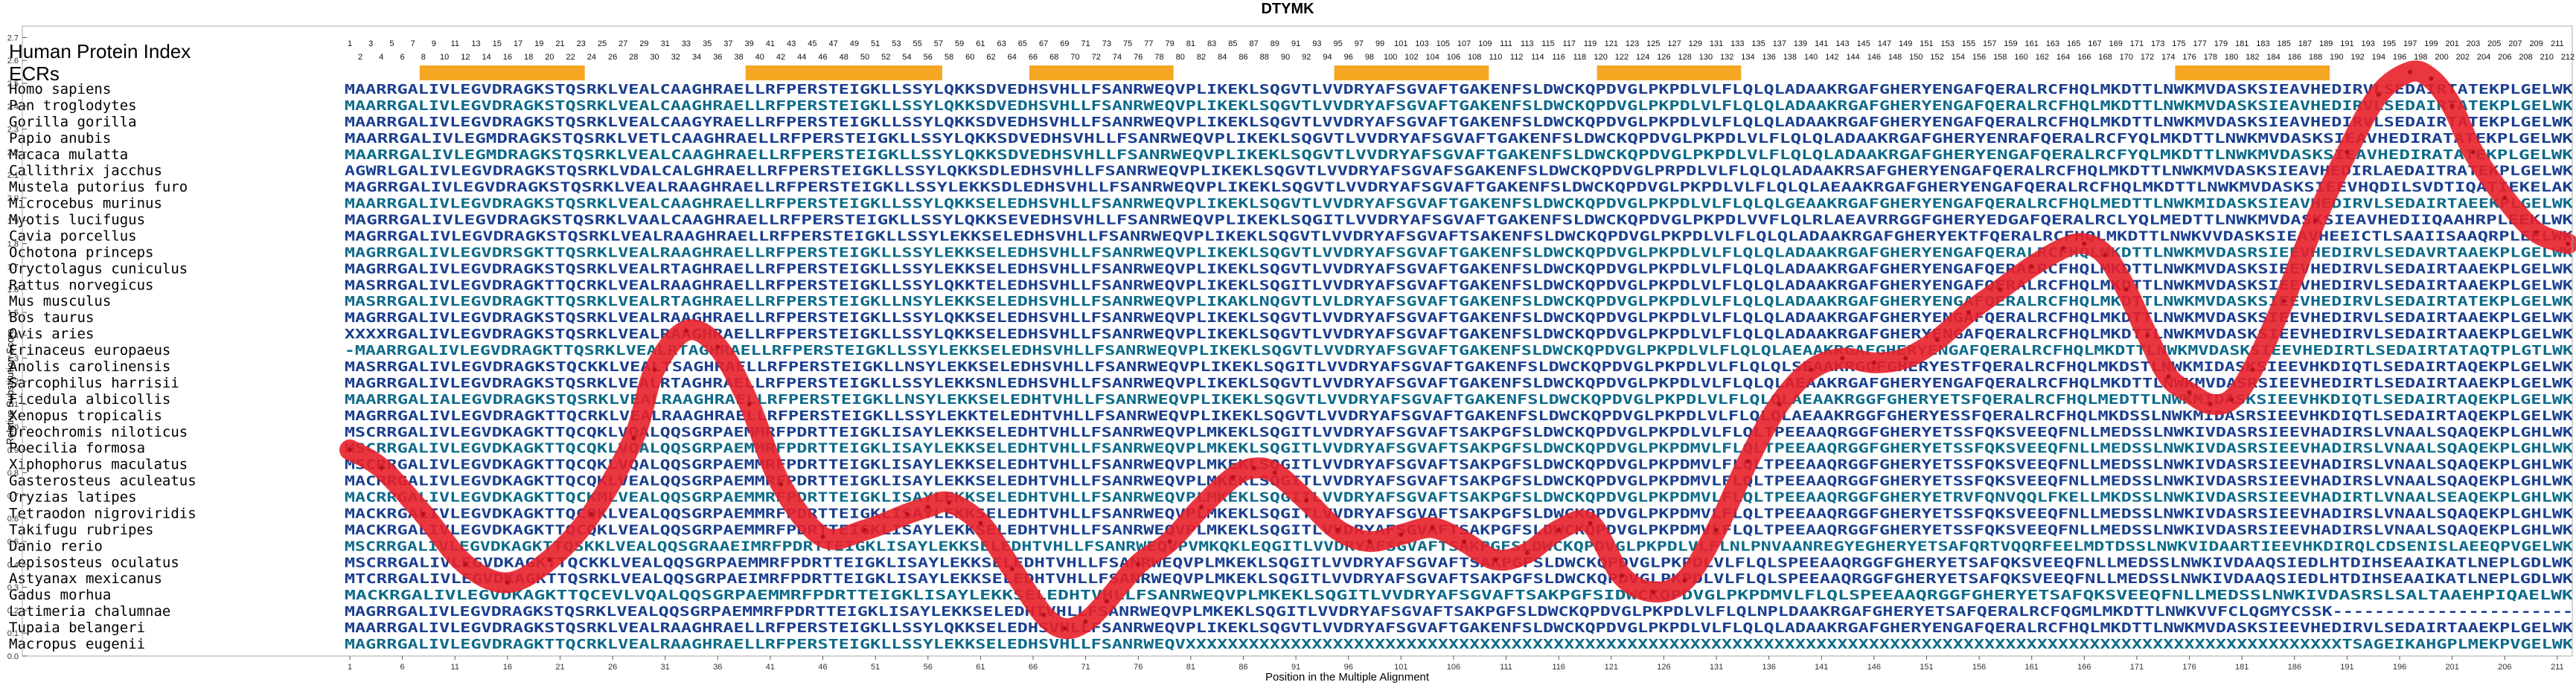 This screenshot has height=688, width=2576. Describe the element at coordinates (1768, 57) in the screenshot. I see `protein-index-number: 136` at that location.